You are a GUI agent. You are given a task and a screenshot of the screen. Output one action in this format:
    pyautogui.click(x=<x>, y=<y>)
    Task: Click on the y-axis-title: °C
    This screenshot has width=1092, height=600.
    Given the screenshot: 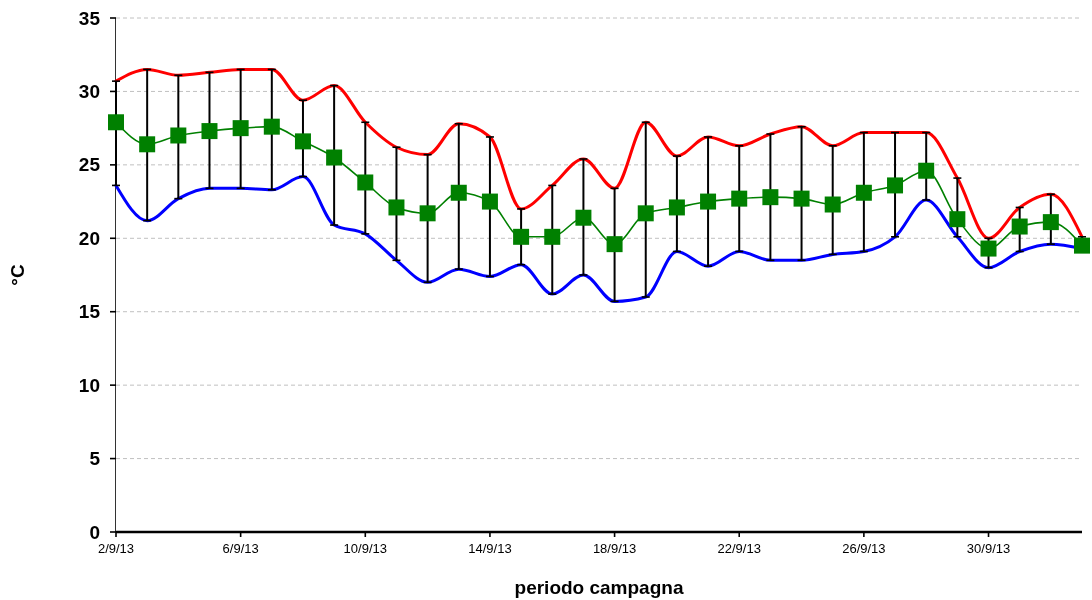 What is the action you would take?
    pyautogui.click(x=17, y=275)
    